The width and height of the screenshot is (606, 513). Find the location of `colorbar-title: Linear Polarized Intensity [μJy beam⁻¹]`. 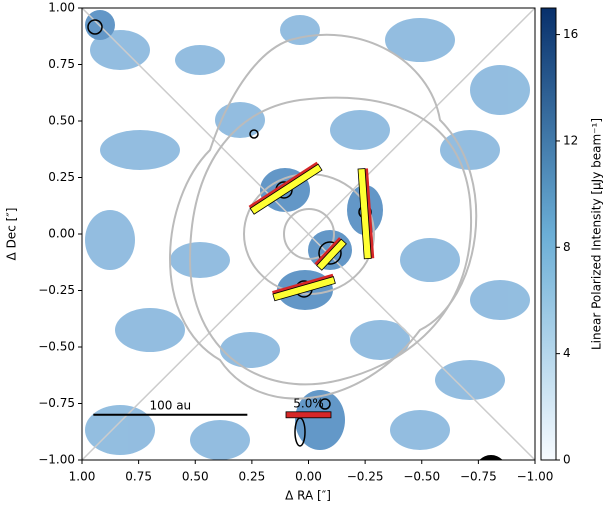

colorbar-title: Linear Polarized Intensity [μJy beam⁻¹] is located at coordinates (597, 234).